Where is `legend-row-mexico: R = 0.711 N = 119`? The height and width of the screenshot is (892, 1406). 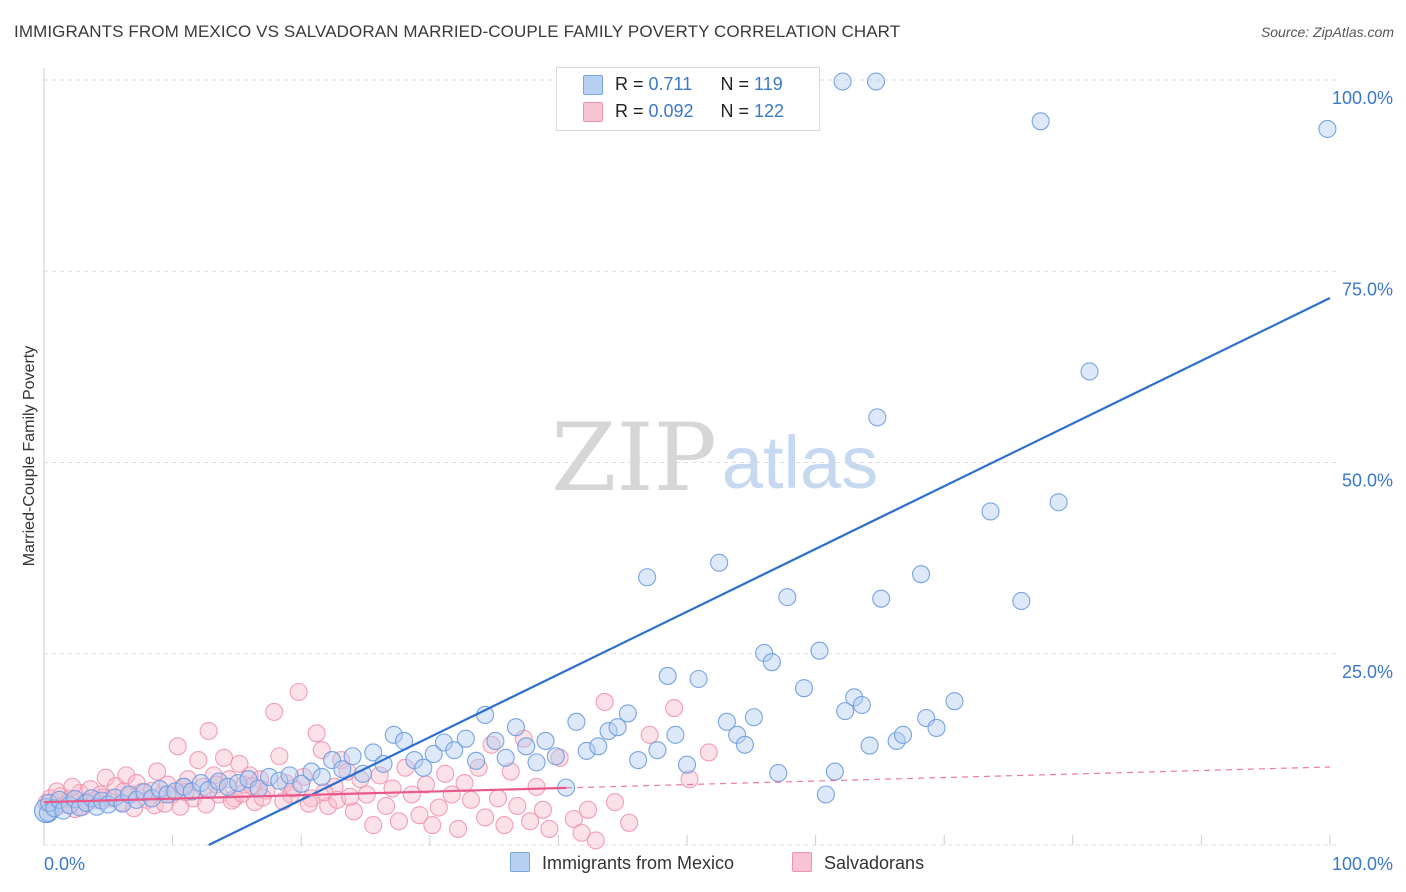
legend-row-mexico: R = 0.711 N = 119 is located at coordinates (683, 87).